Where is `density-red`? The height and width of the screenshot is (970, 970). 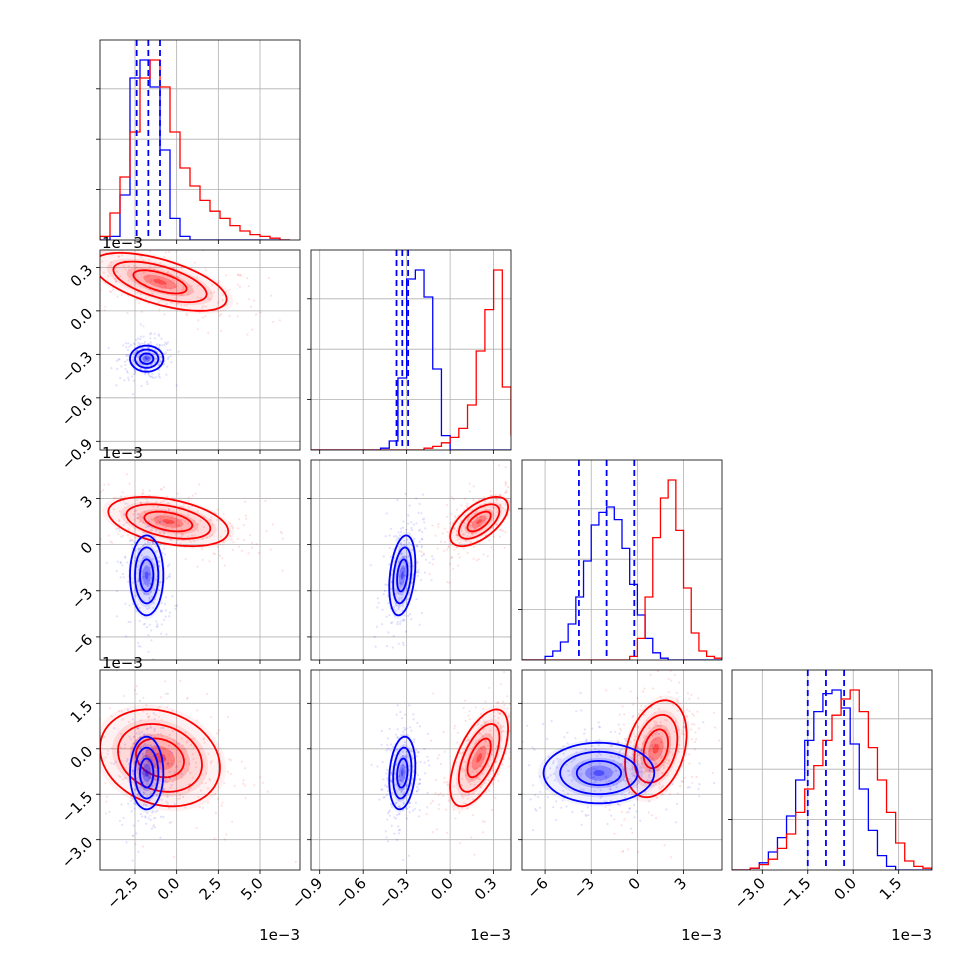
density-red is located at coordinates (479, 521).